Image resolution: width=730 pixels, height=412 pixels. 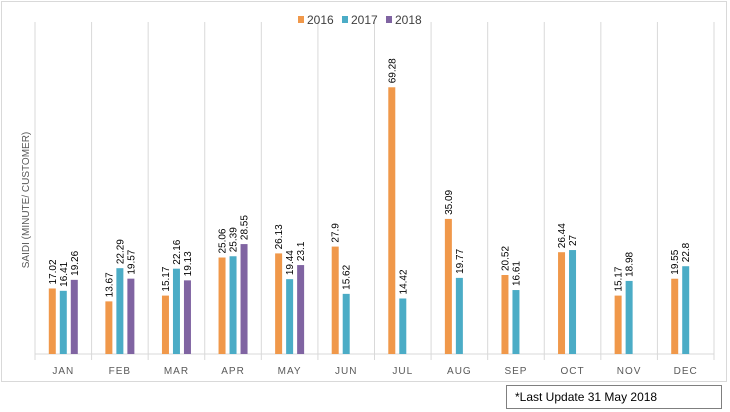 I want to click on bar-jun-2016, so click(x=335, y=300).